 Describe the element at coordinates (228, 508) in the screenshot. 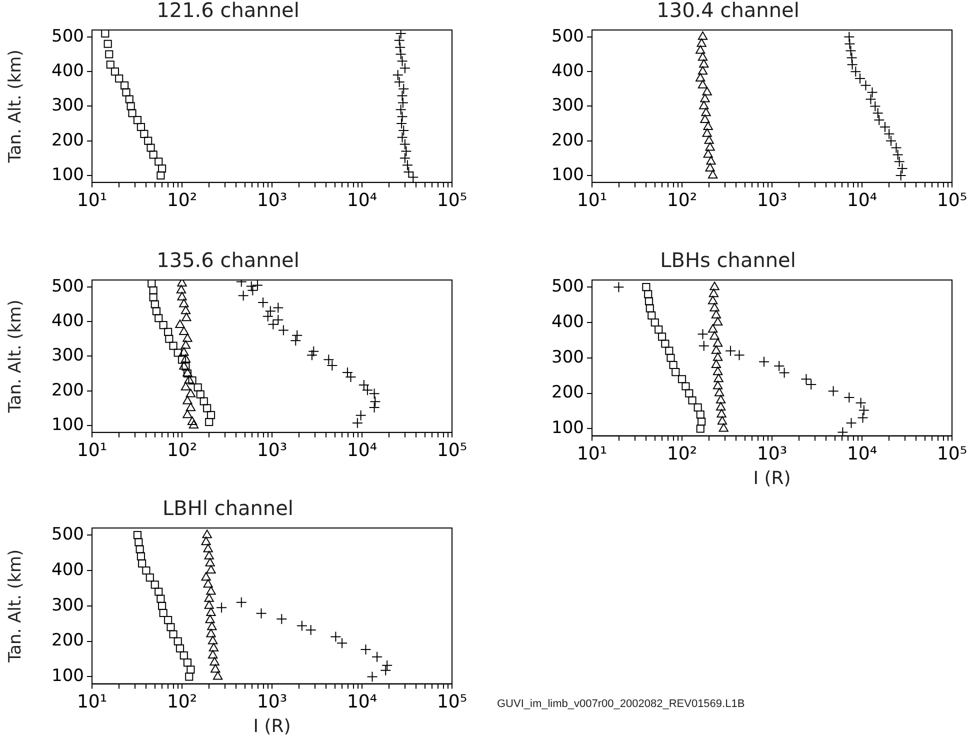

I see `chart-title: LBHl channel` at that location.